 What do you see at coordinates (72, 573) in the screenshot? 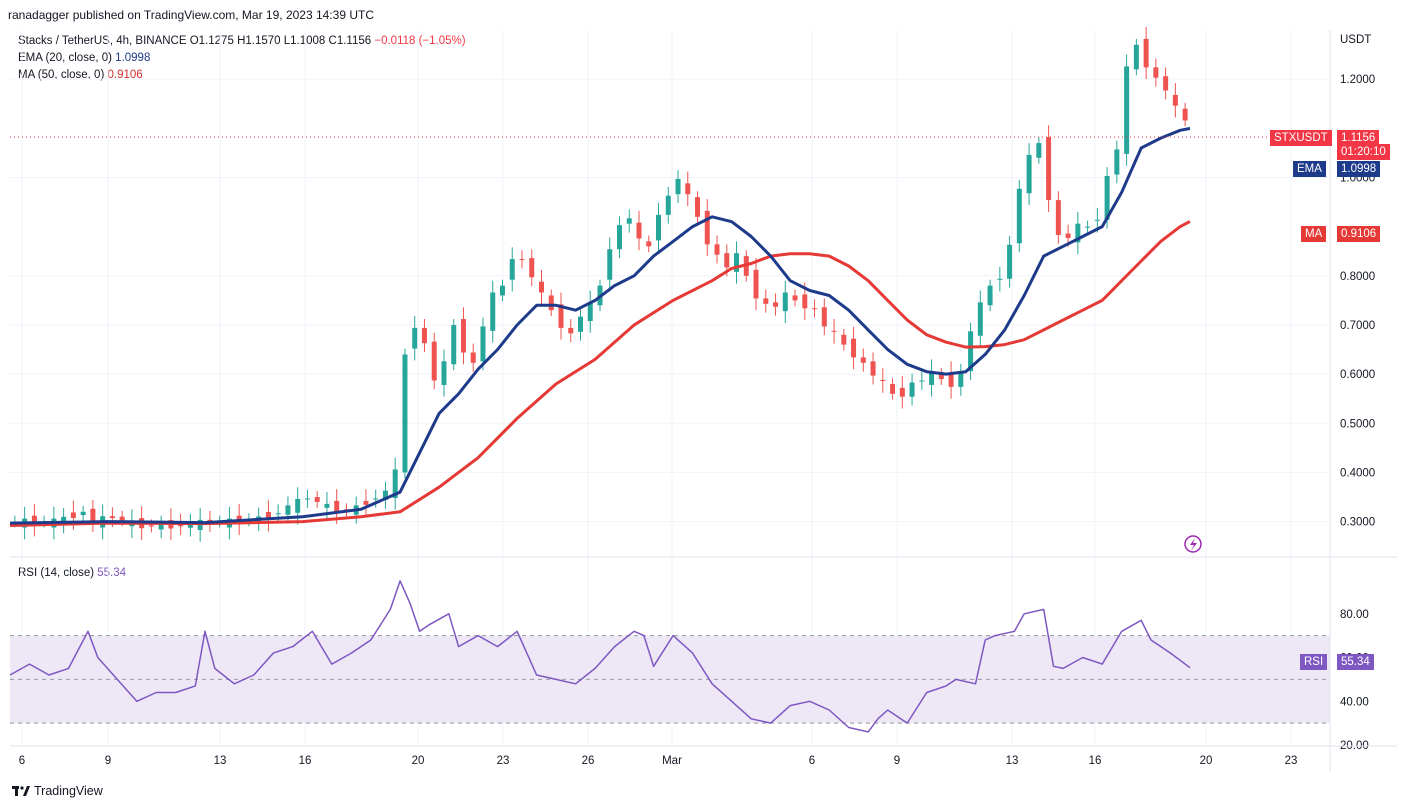
I see `rsi-legend: RSI (14, close) 55.34` at bounding box center [72, 573].